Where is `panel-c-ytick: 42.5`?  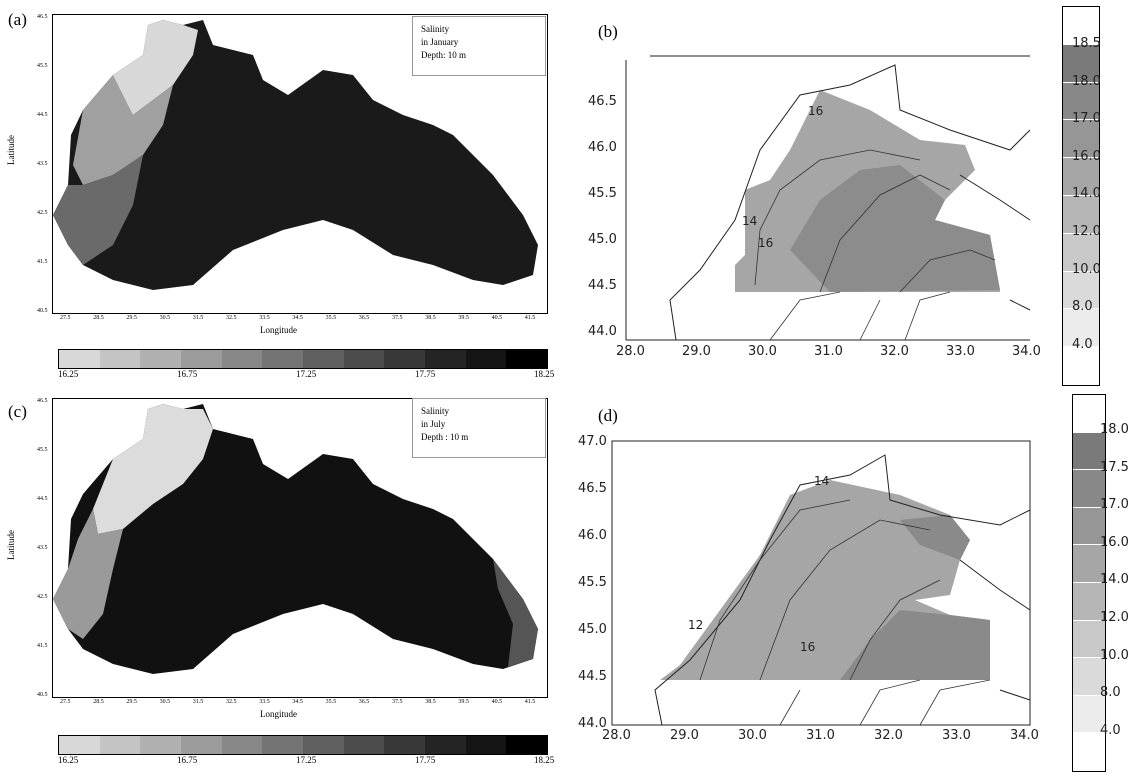
panel-c-ytick: 42.5 is located at coordinates (42, 597).